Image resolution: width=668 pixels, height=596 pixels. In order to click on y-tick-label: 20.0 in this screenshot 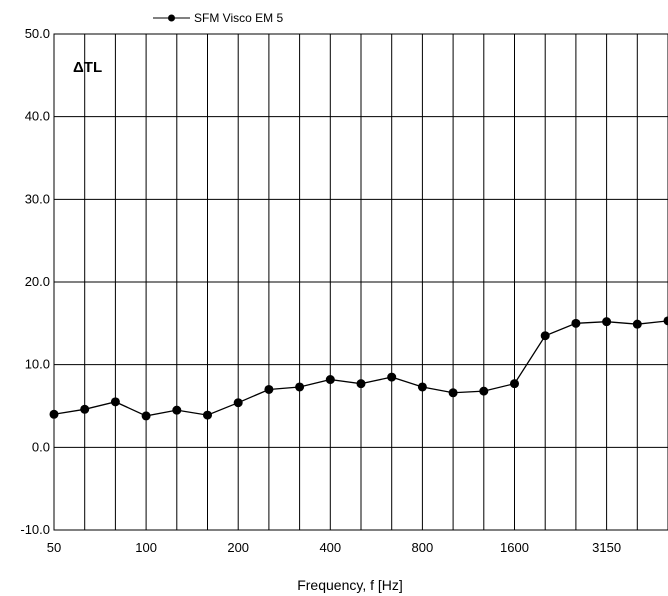, I will do `click(37, 281)`.